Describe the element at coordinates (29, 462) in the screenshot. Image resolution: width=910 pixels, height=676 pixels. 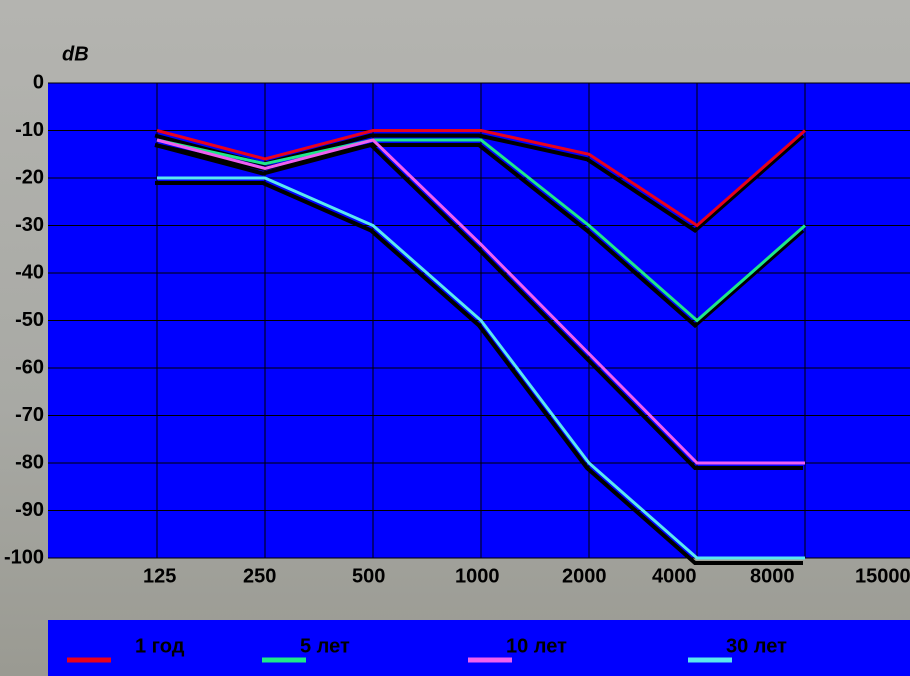
I see `y-tick-label: -80` at that location.